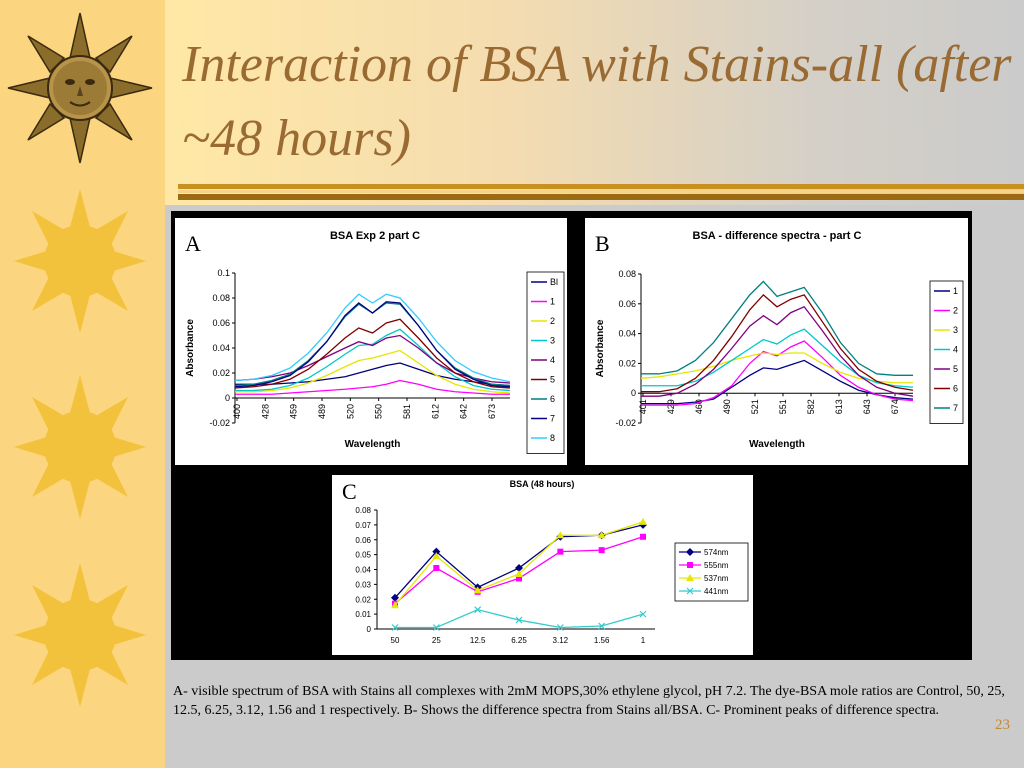 This screenshot has width=1024, height=768. Describe the element at coordinates (379, 411) in the screenshot. I see `x-tick-label: 550` at that location.